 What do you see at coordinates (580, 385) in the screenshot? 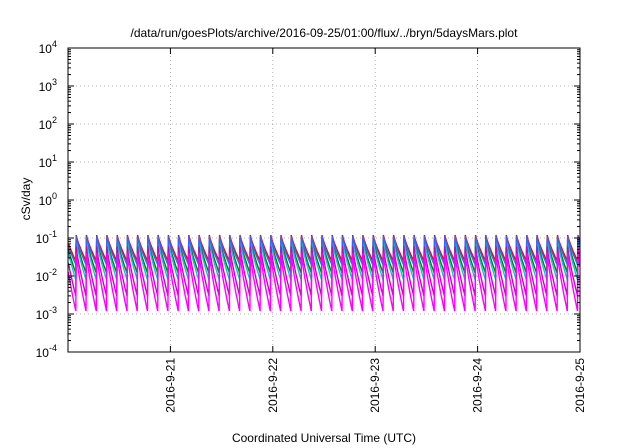
I see `x-tick-label: 2016-9-25` at bounding box center [580, 385].